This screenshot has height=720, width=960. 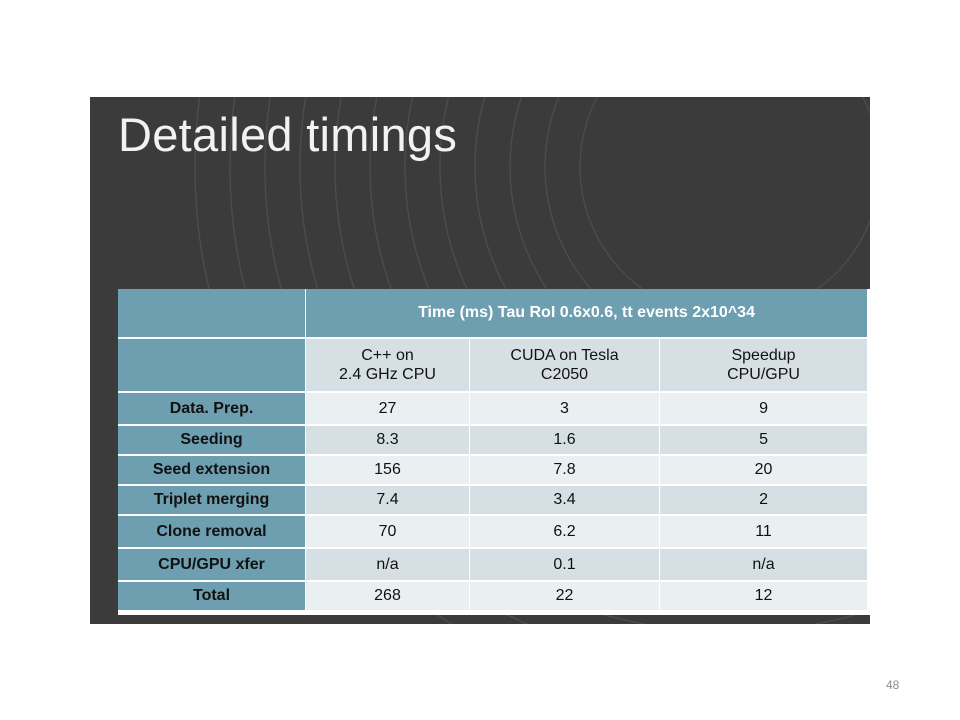 I want to click on row-label: Seed extension, so click(x=212, y=471).